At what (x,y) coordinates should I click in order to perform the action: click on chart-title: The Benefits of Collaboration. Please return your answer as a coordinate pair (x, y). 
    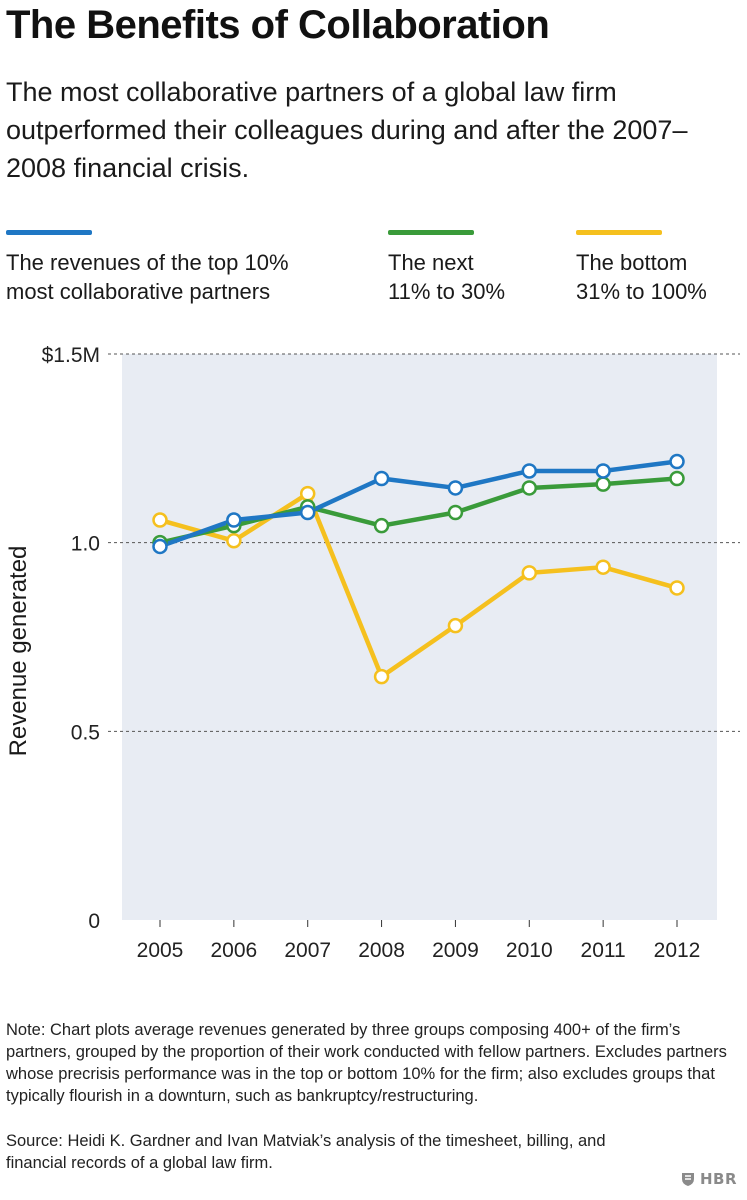
    Looking at the image, I should click on (278, 25).